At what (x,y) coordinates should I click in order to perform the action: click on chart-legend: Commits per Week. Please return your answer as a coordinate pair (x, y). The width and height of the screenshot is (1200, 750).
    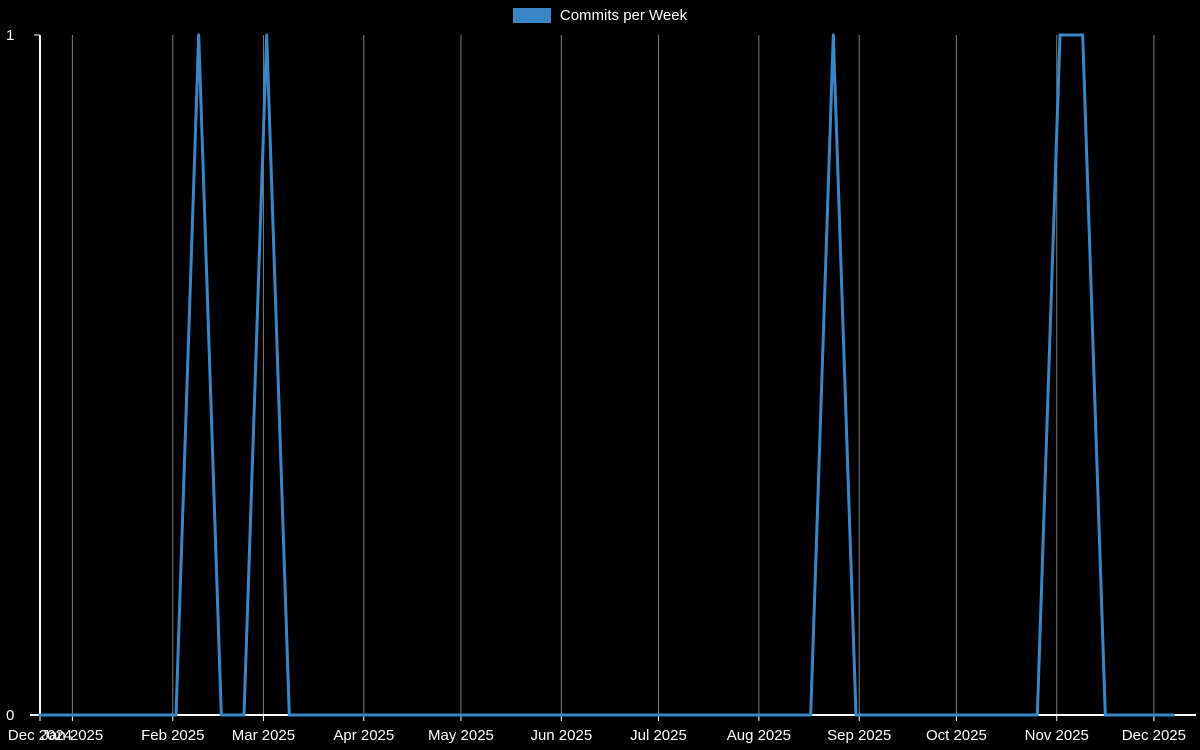
    Looking at the image, I should click on (600, 15).